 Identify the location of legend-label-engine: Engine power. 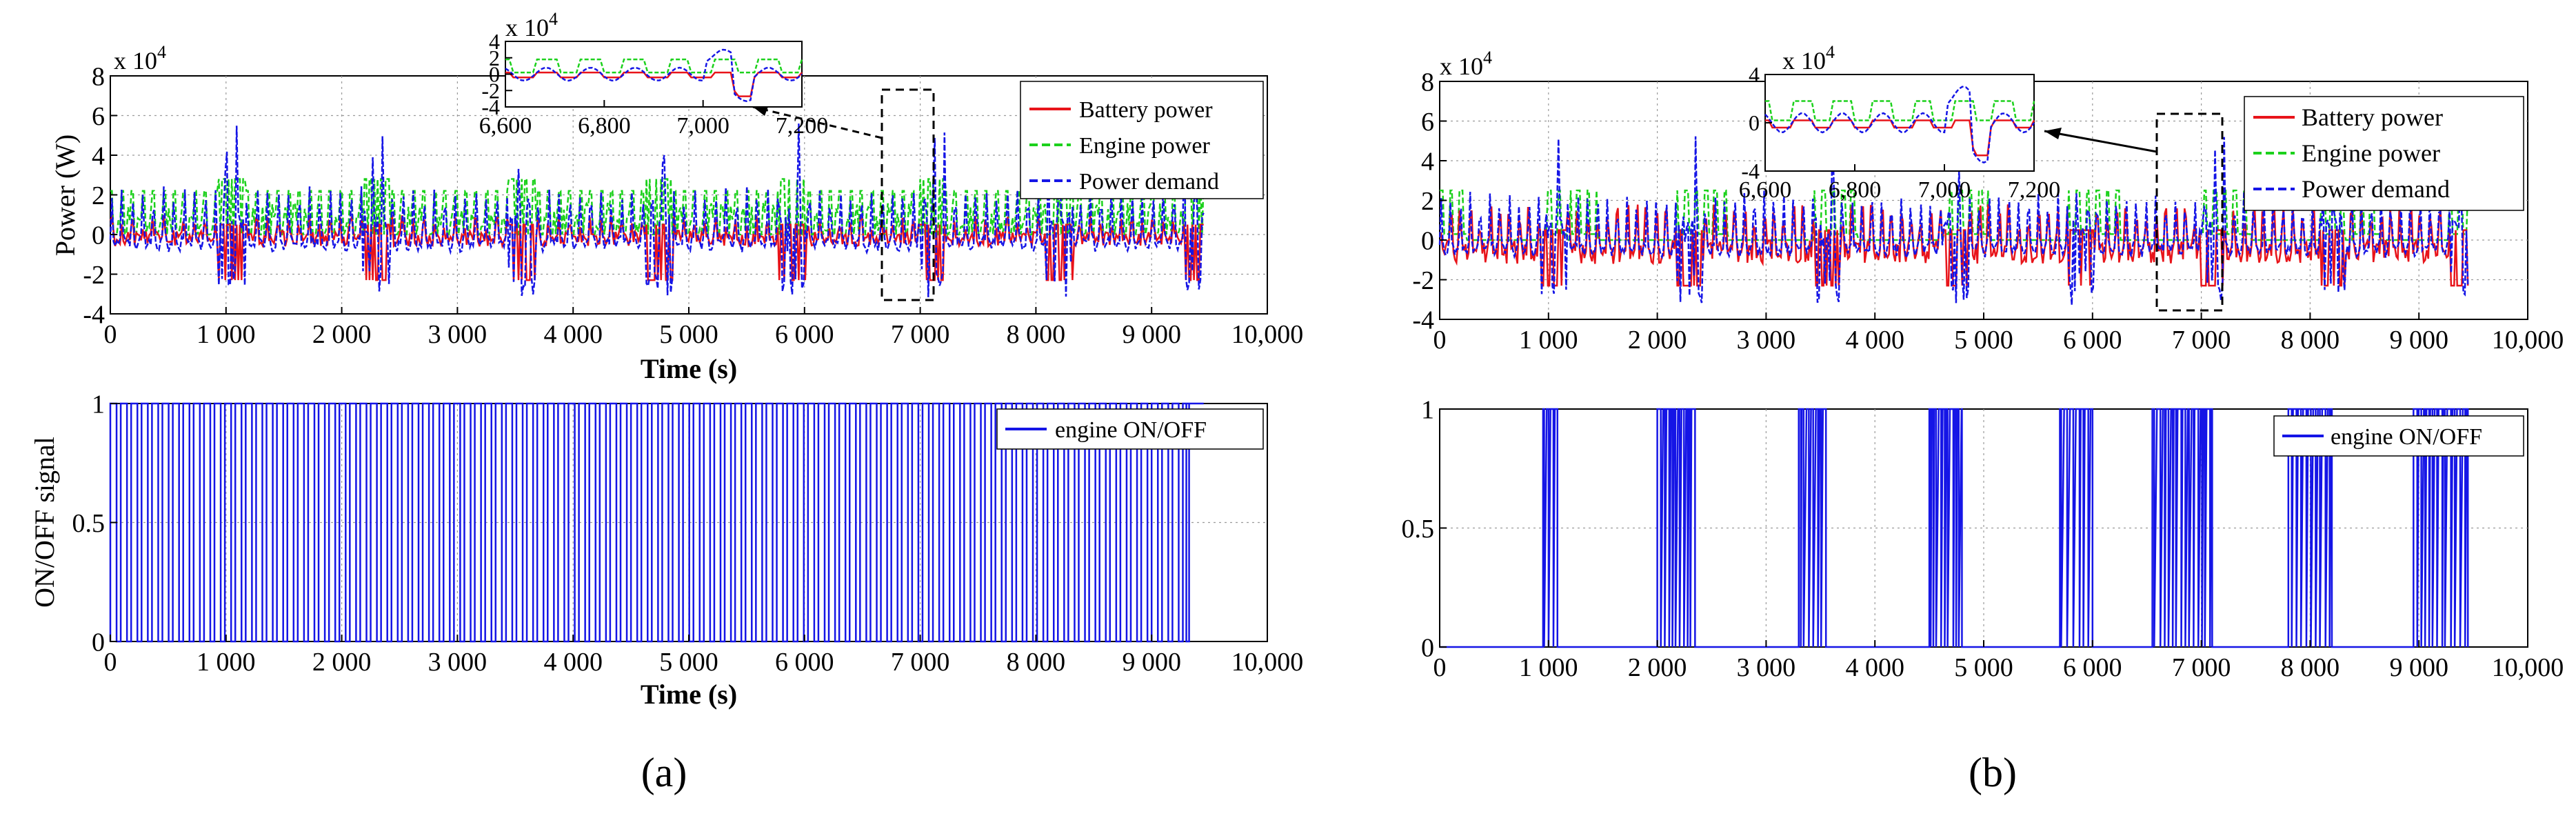
(1144, 146).